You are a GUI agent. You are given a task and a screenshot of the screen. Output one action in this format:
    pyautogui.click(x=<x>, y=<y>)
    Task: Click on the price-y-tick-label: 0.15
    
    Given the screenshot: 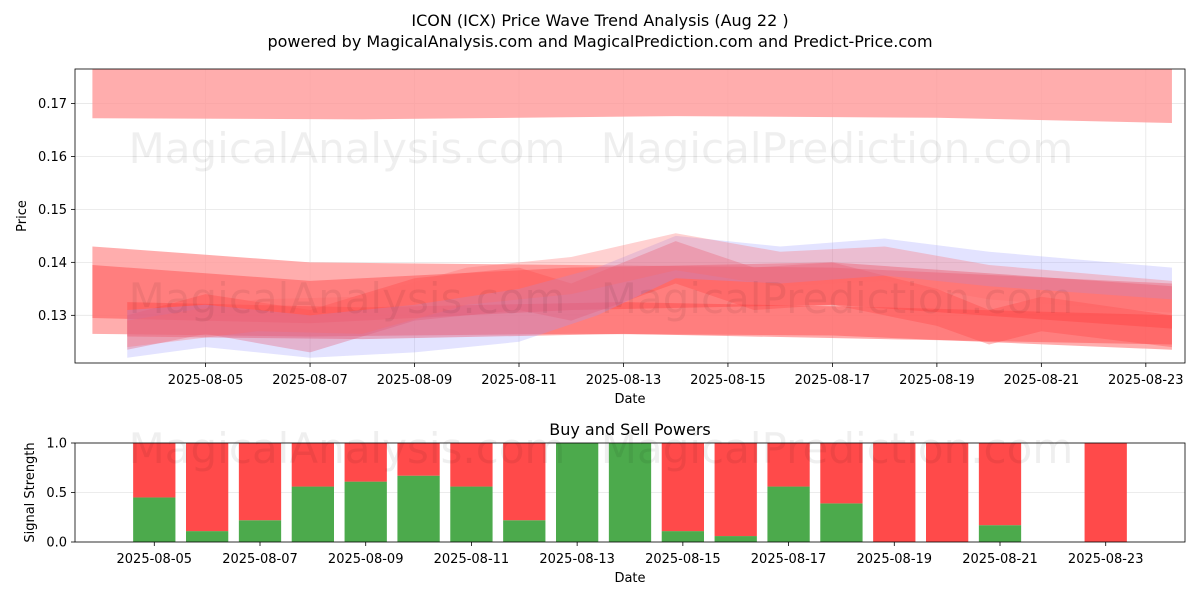 What is the action you would take?
    pyautogui.click(x=52, y=210)
    